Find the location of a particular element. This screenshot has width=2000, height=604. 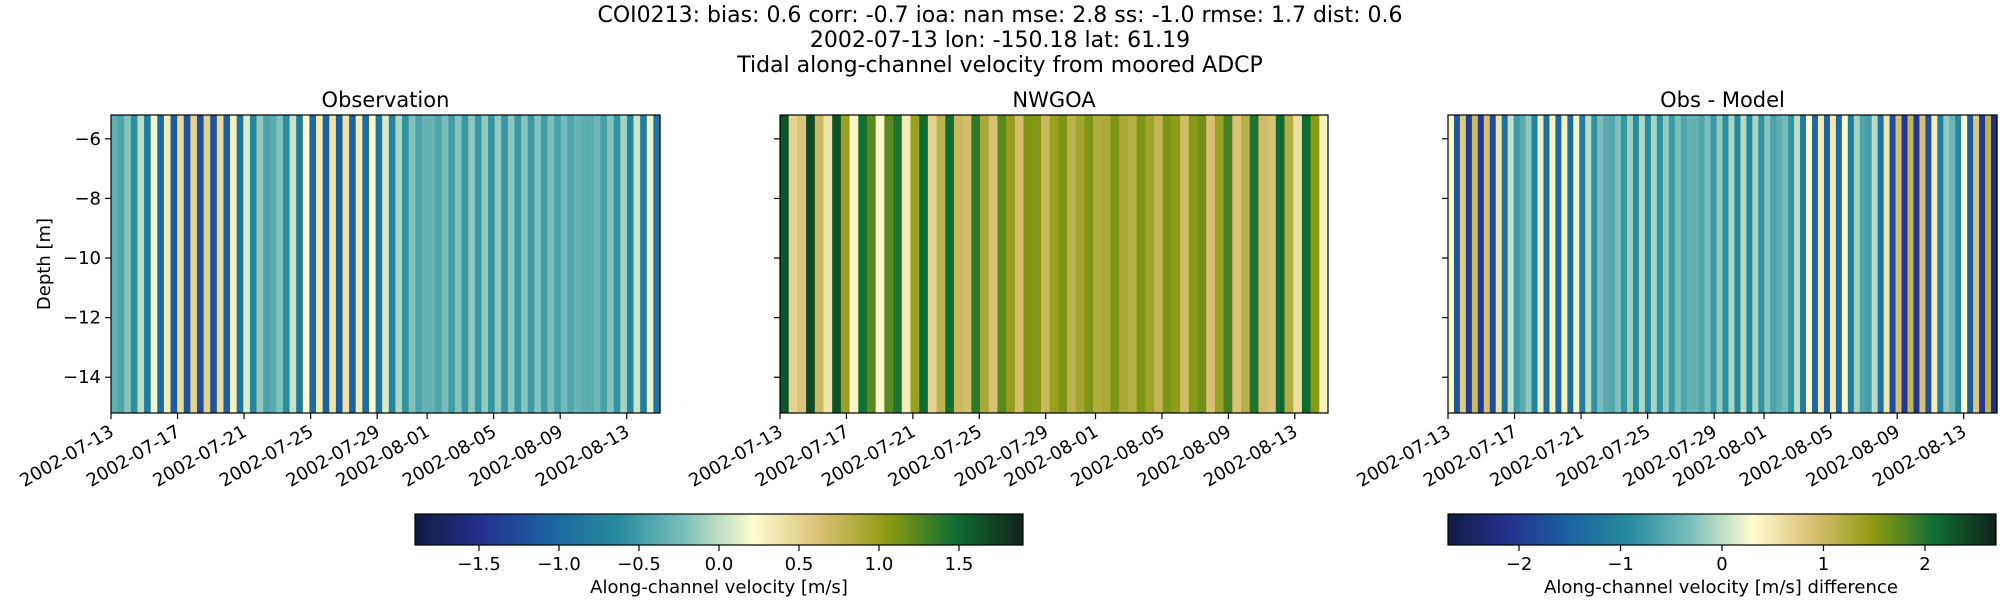

colorbar-tick-label: 2 is located at coordinates (1924, 564).